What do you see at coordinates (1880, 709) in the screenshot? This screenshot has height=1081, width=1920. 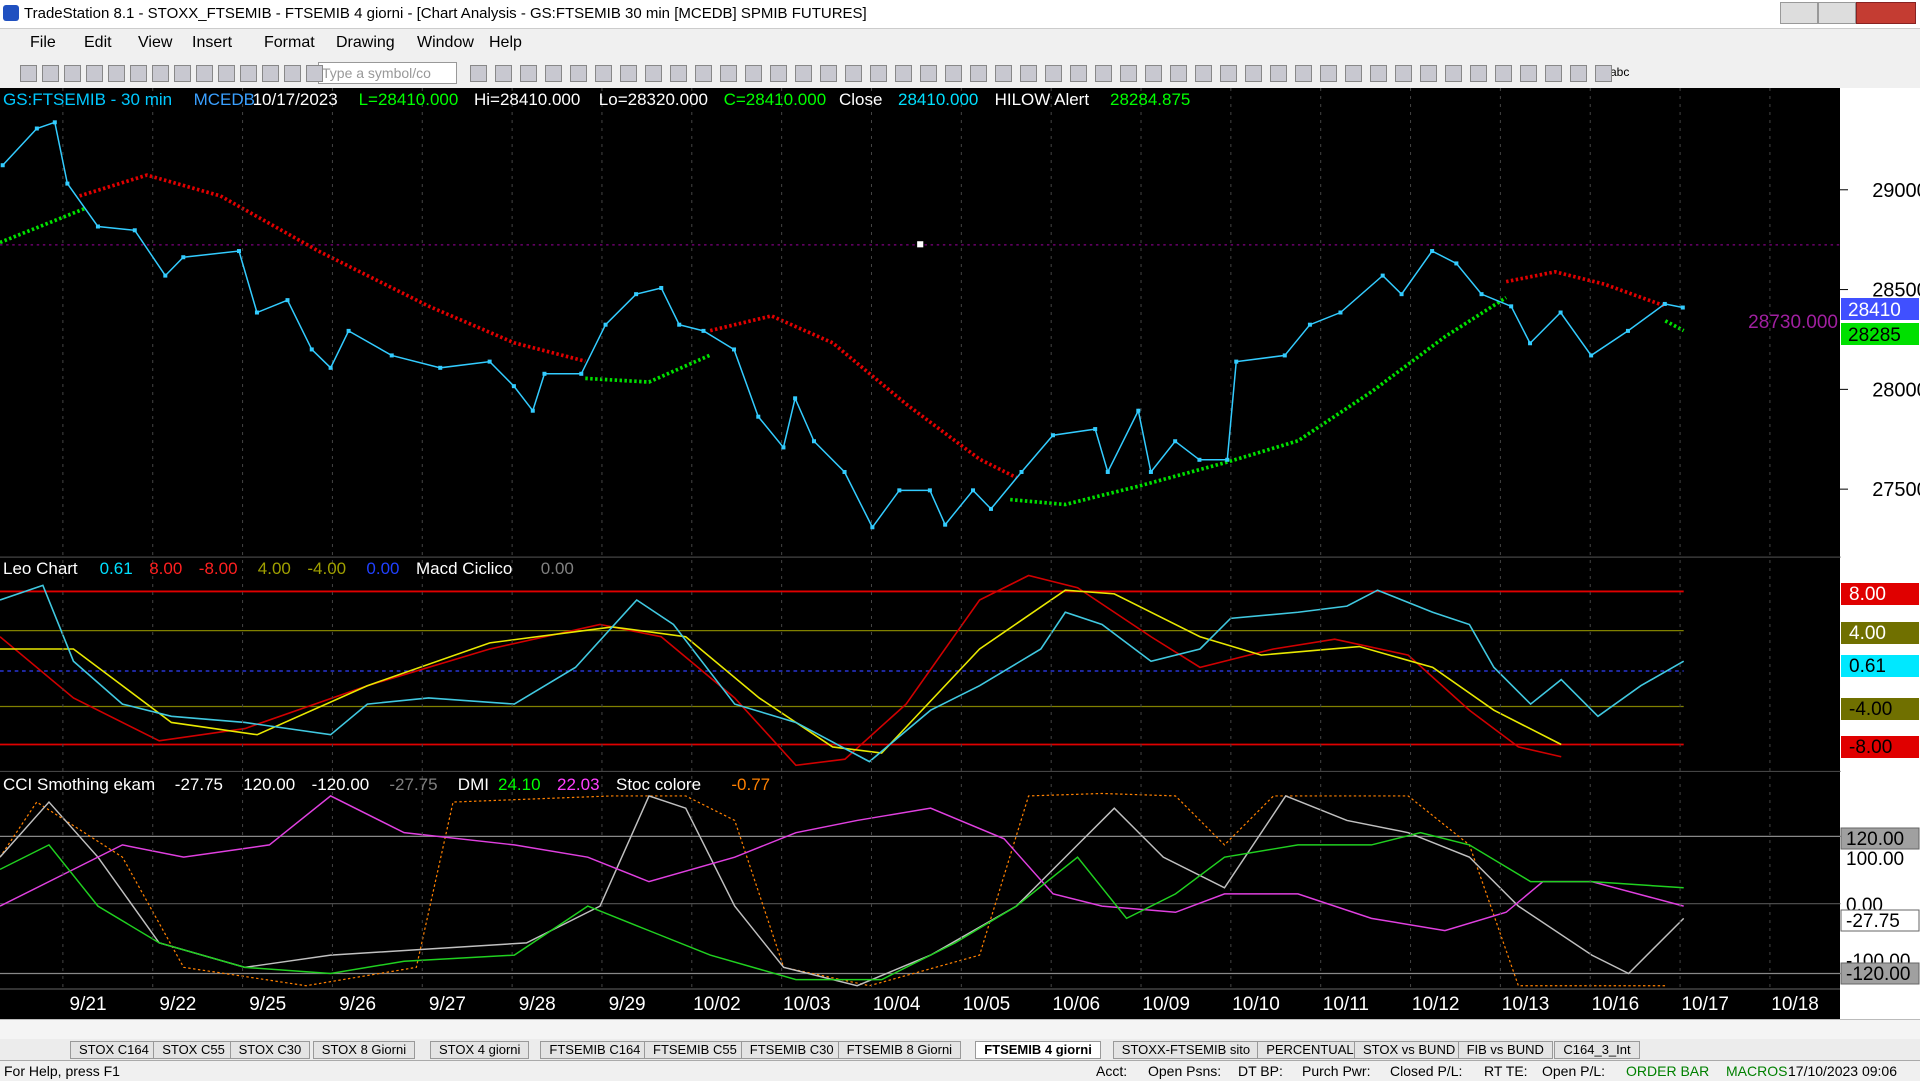 I see `leo-axis-box` at bounding box center [1880, 709].